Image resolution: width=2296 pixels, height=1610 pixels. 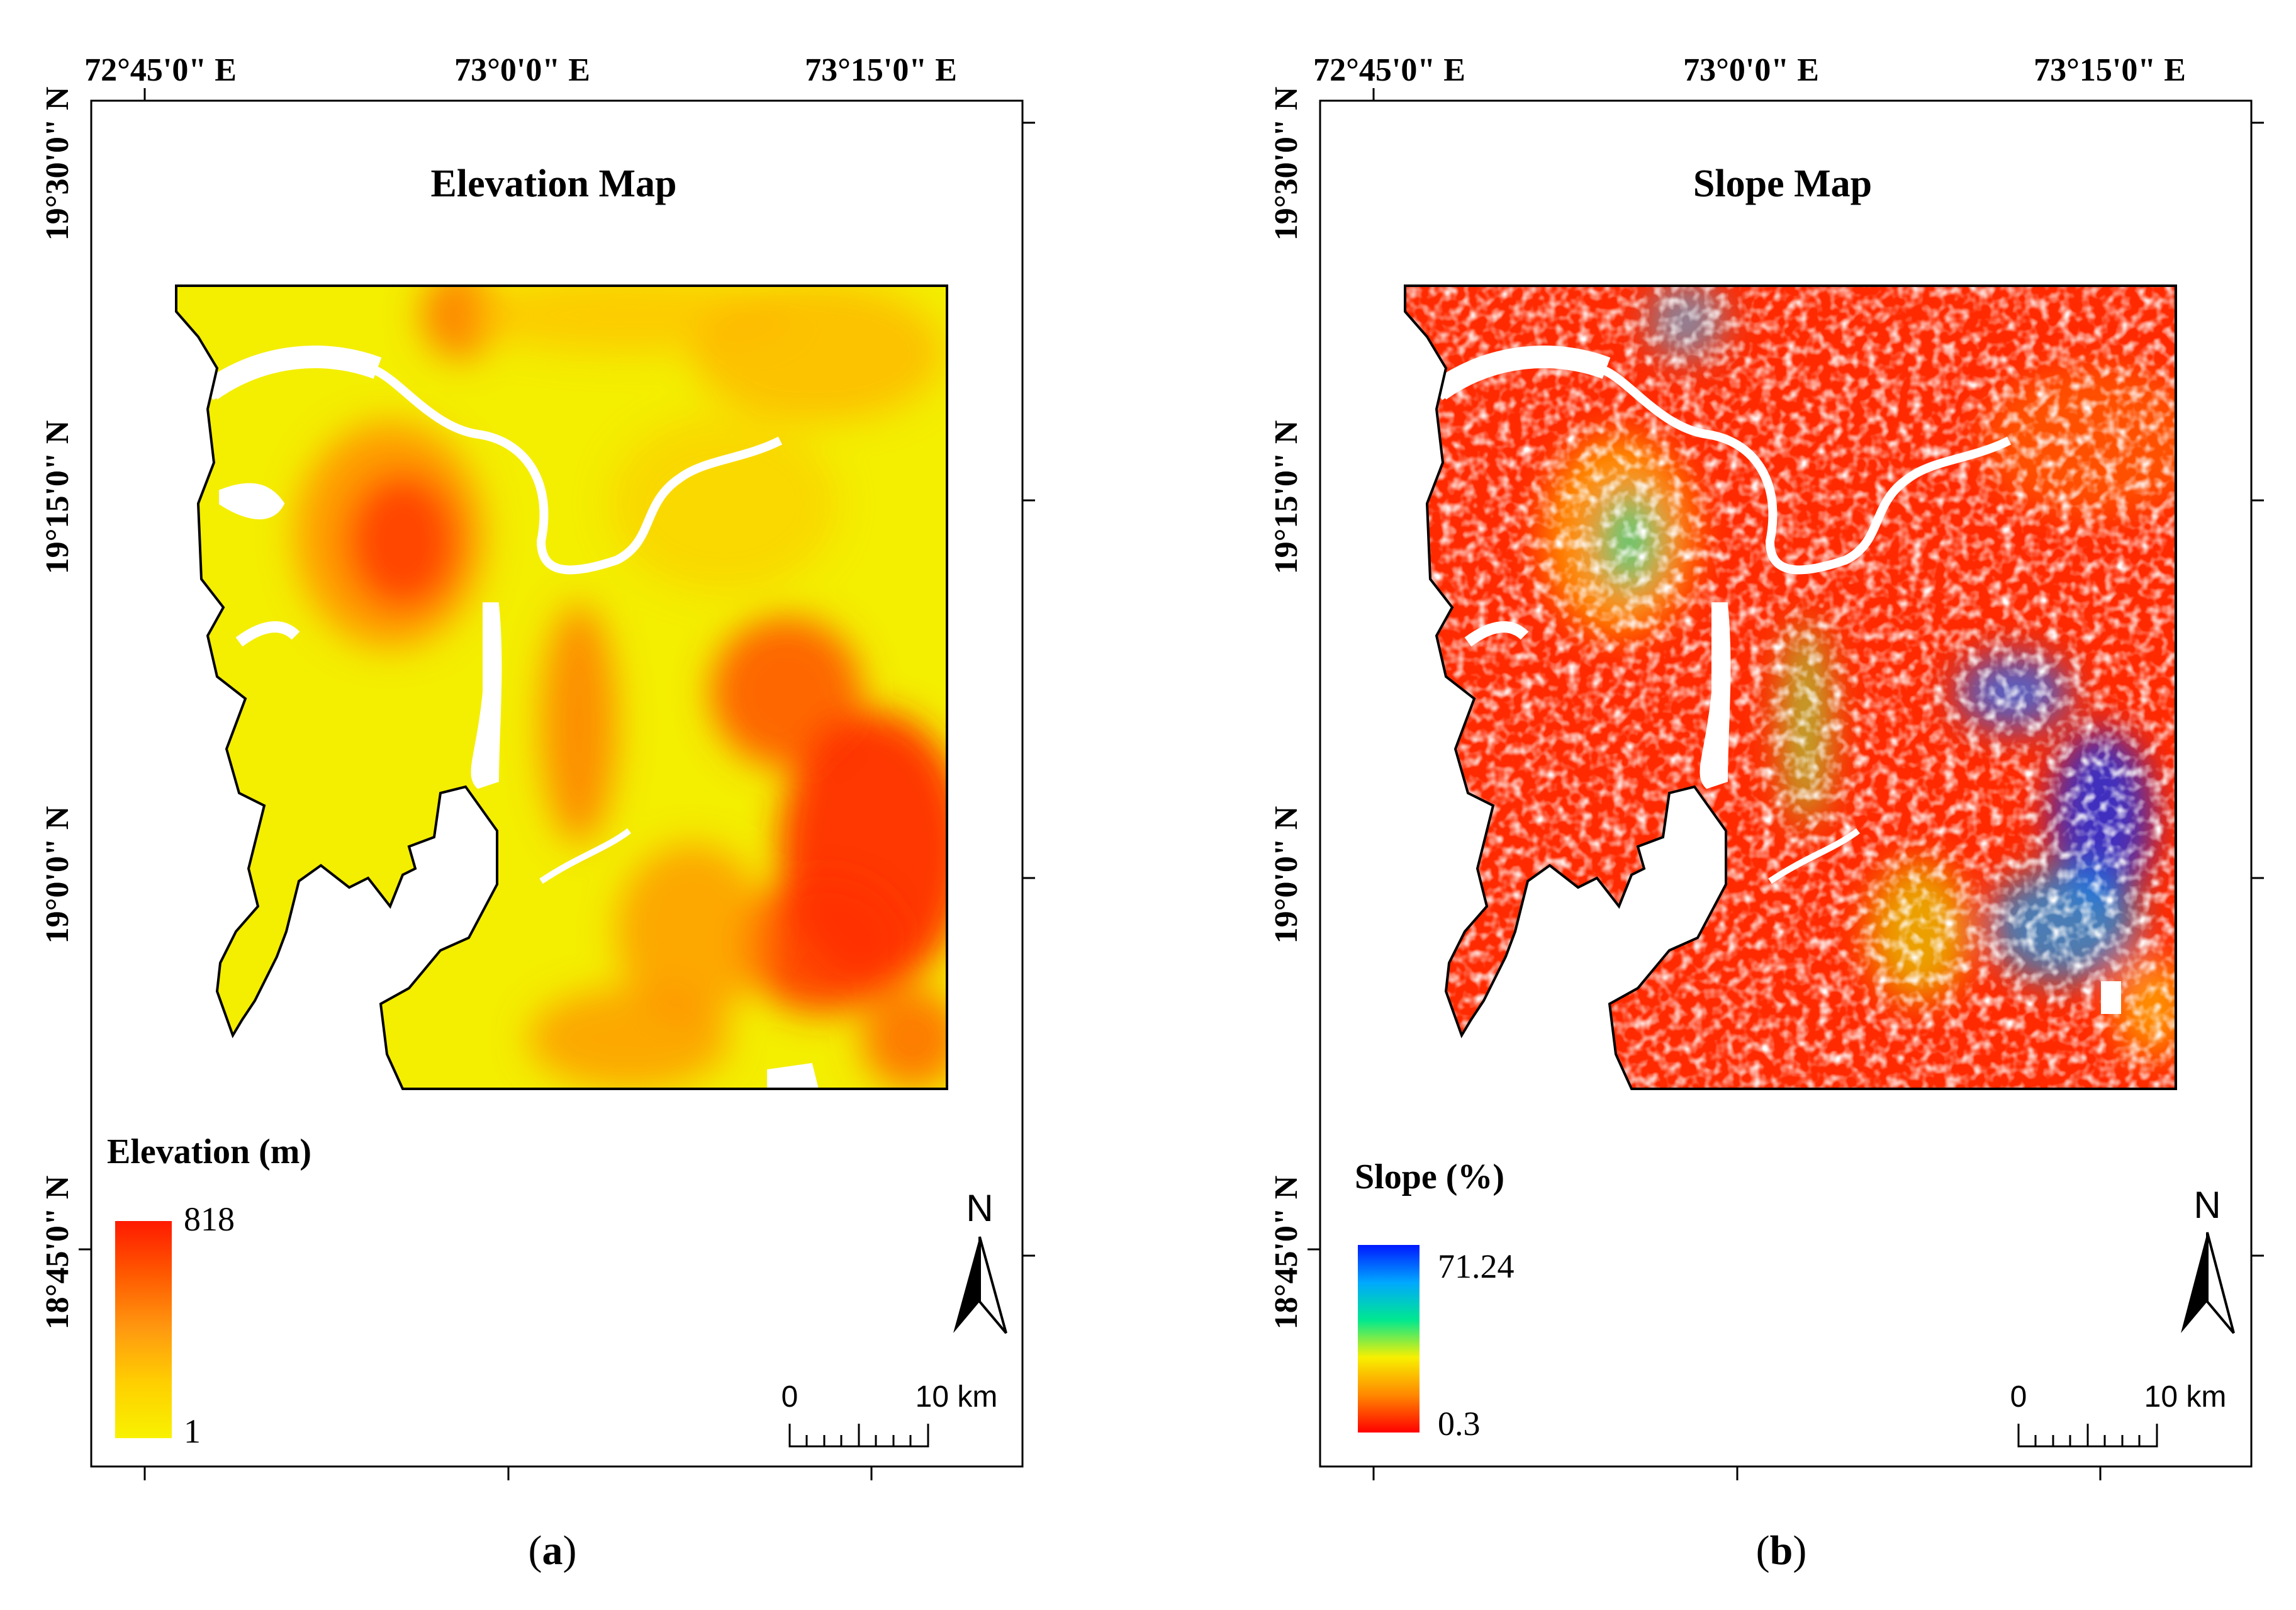 I want to click on legend-min-label: 0.3, so click(x=1459, y=1424).